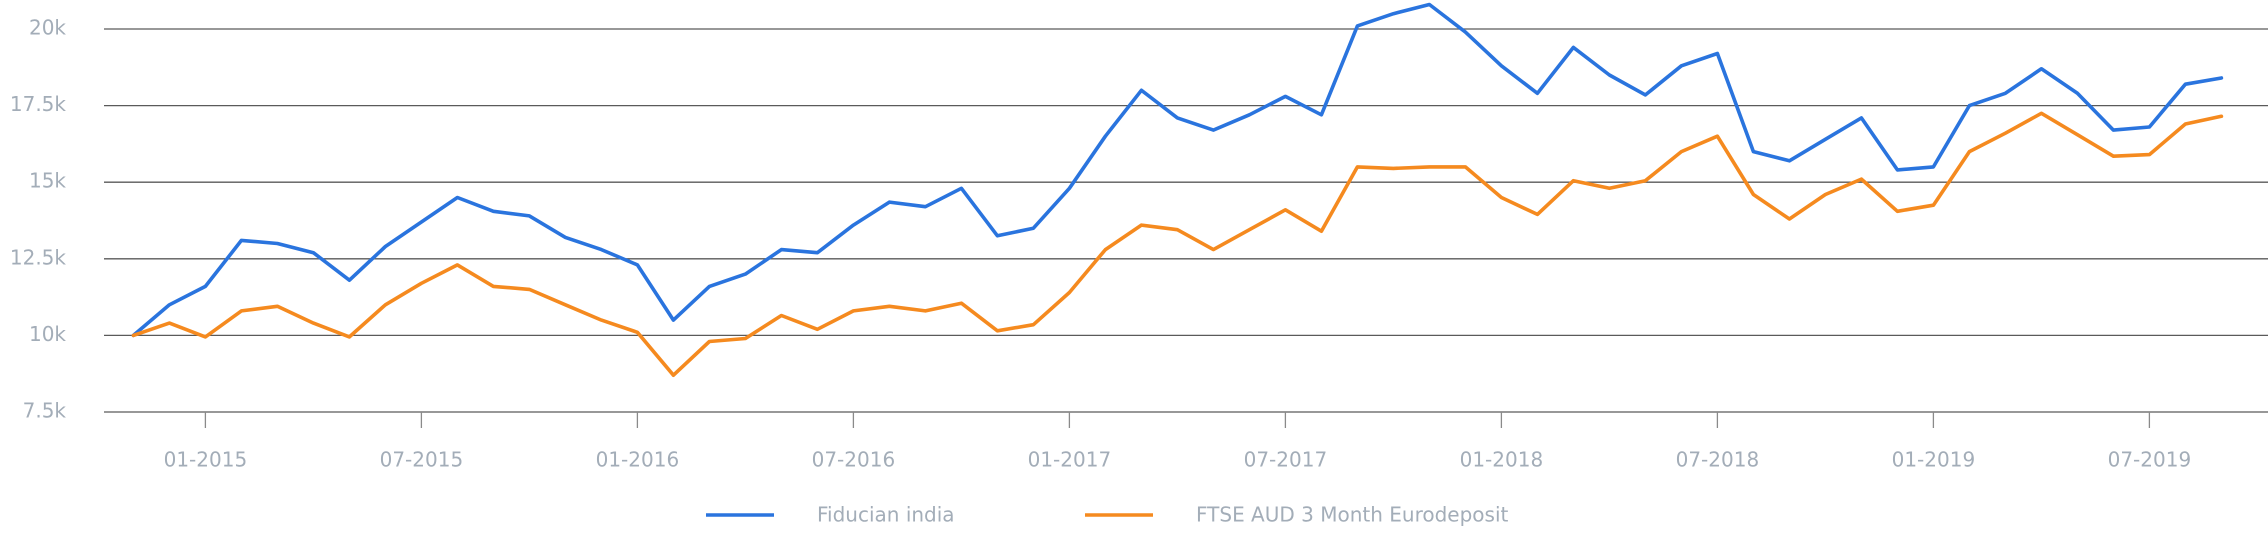 The width and height of the screenshot is (2268, 534). What do you see at coordinates (47, 334) in the screenshot?
I see `y-tick-label: 10k` at bounding box center [47, 334].